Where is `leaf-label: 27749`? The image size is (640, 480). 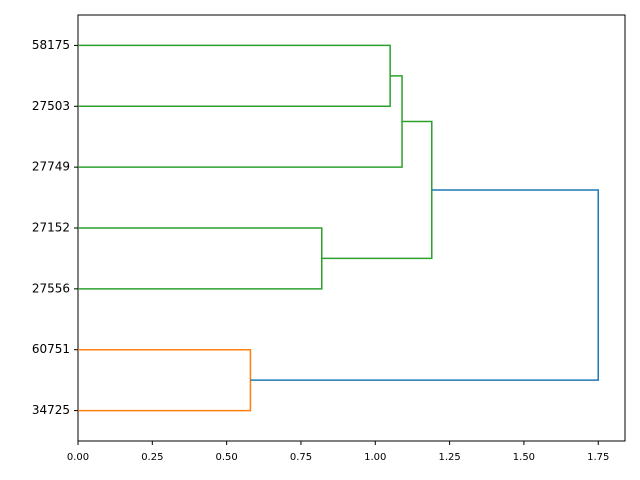 leaf-label: 27749 is located at coordinates (51, 167).